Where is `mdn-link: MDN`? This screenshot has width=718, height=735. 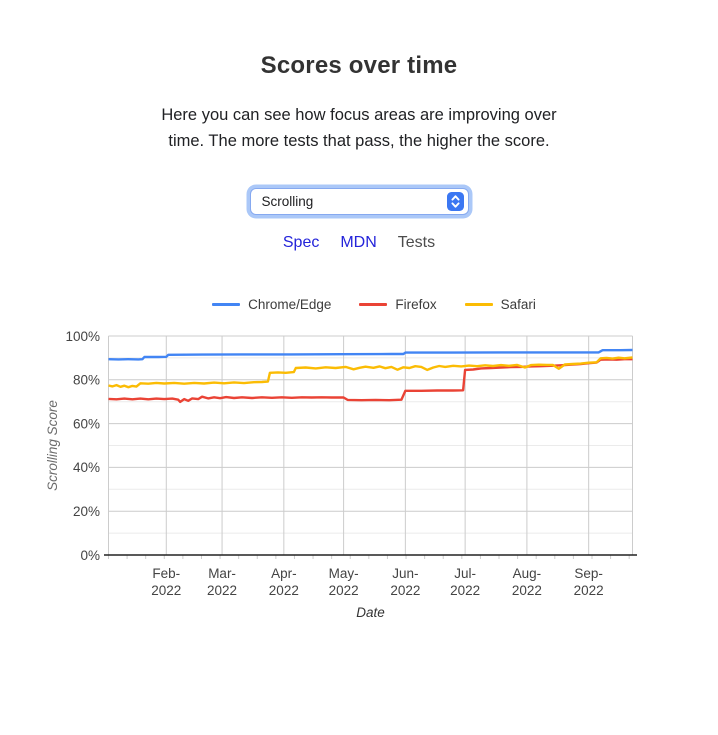 mdn-link: MDN is located at coordinates (358, 242).